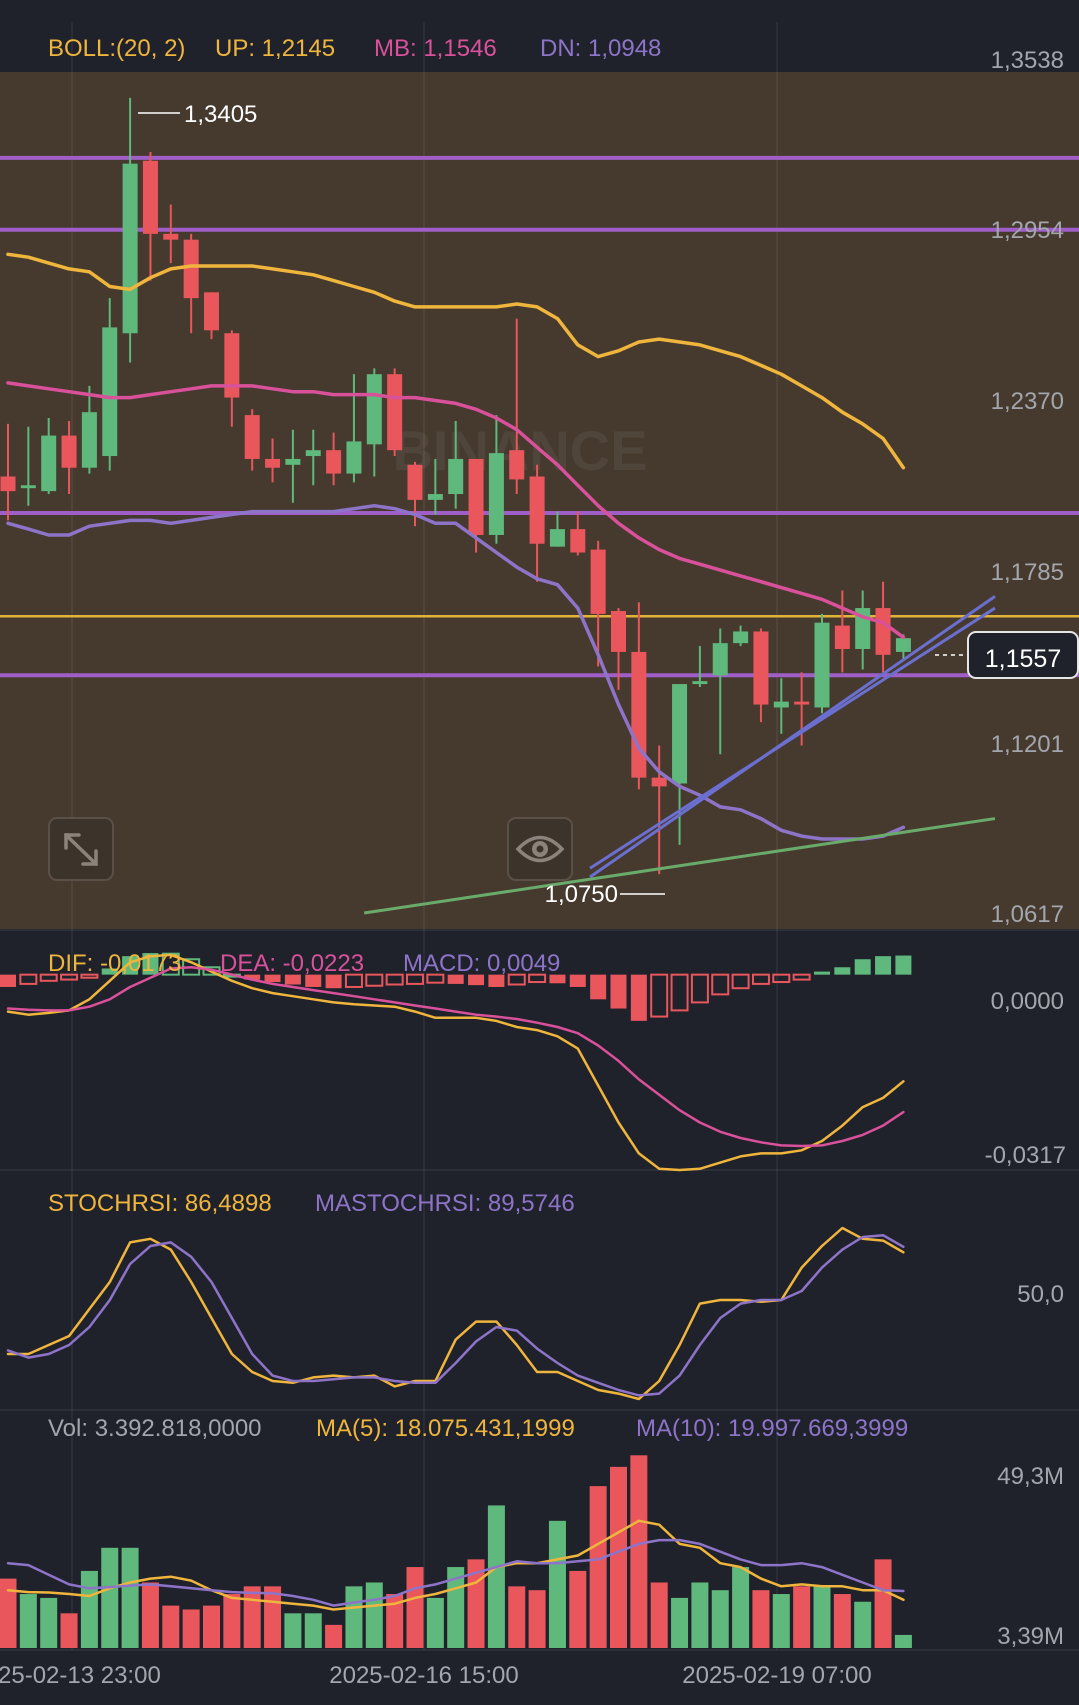  Describe the element at coordinates (424, 1675) in the screenshot. I see `time-tick: 2025-02-16 15:00` at that location.